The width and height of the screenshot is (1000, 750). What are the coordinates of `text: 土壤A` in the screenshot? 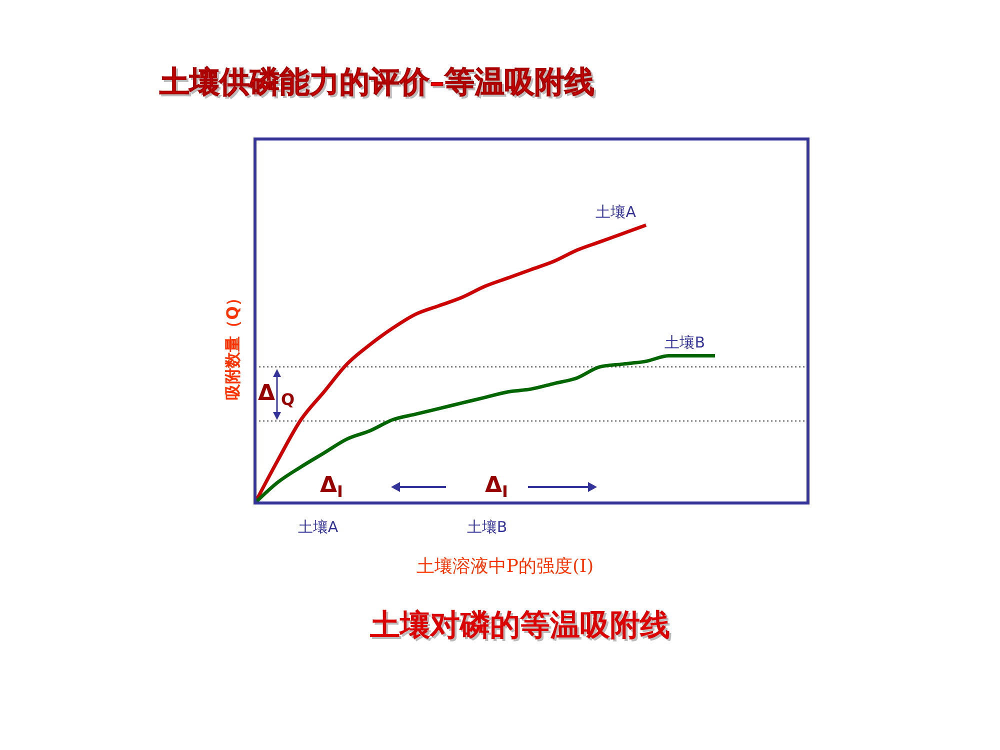 It's located at (318, 527).